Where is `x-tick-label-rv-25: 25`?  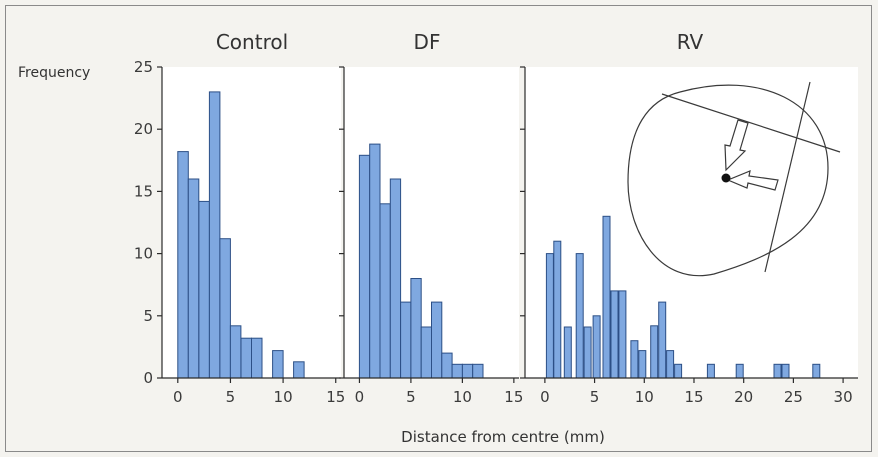 x-tick-label-rv-25: 25 is located at coordinates (793, 397).